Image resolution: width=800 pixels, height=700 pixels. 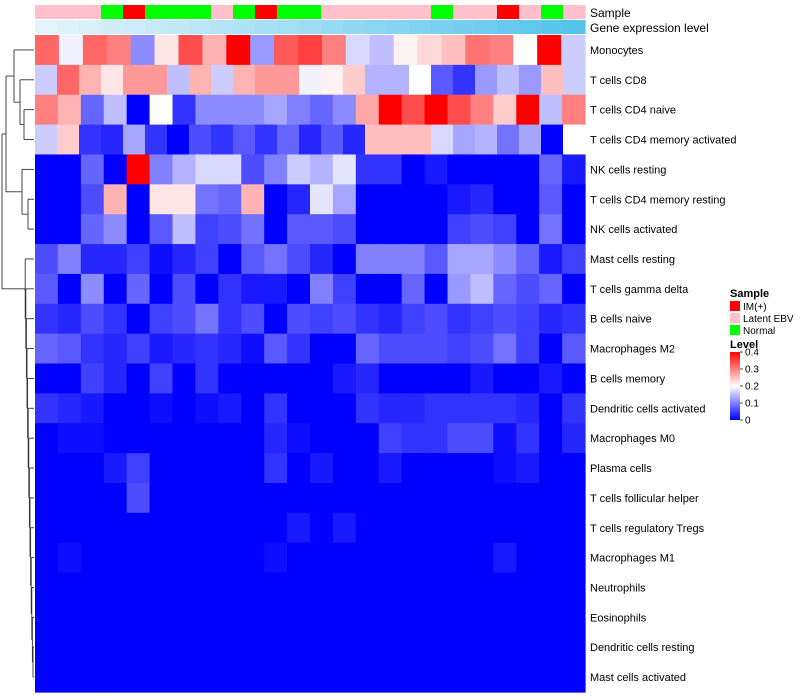 I want to click on row-label: T cells CD4 memory activated, so click(x=663, y=141).